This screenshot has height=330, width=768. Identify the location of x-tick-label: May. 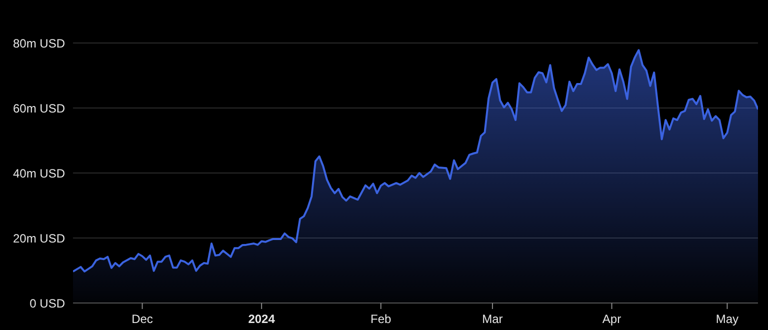
(727, 319).